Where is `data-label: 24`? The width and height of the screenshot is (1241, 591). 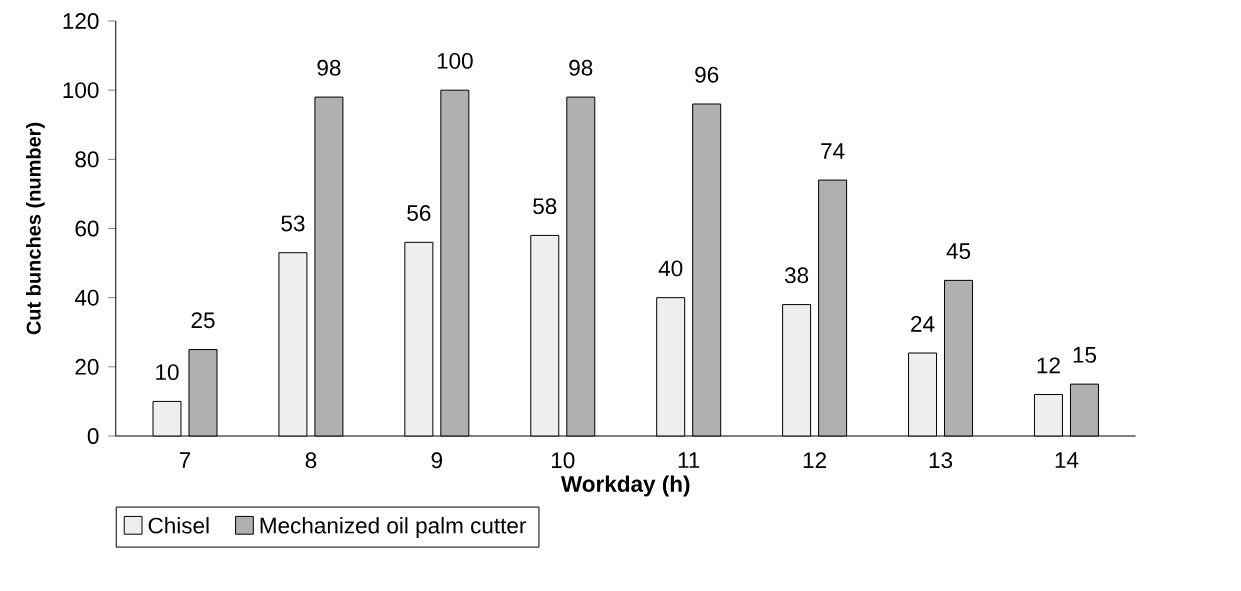
data-label: 24 is located at coordinates (923, 323).